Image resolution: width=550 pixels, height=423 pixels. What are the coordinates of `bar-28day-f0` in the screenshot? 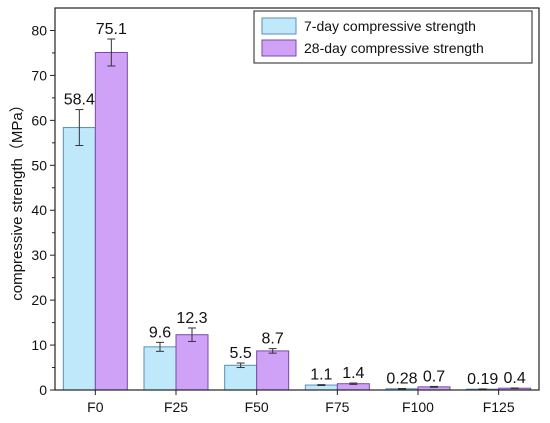 It's located at (111, 221).